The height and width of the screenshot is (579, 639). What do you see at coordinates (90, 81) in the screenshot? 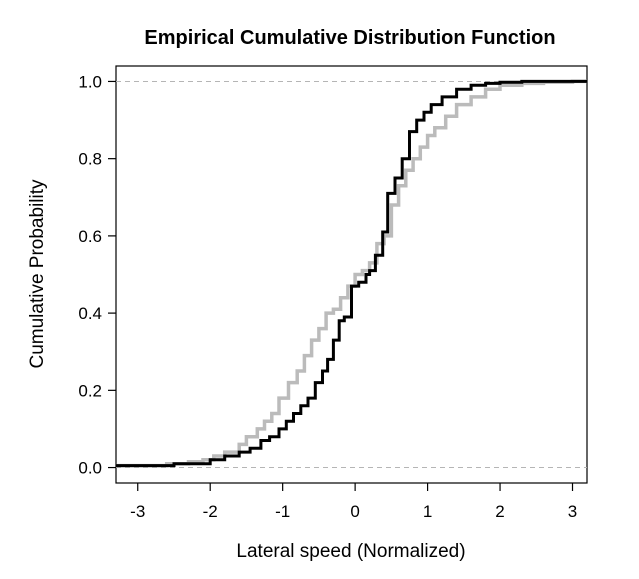
I see `y-tick-label-5: 1.0` at bounding box center [90, 81].